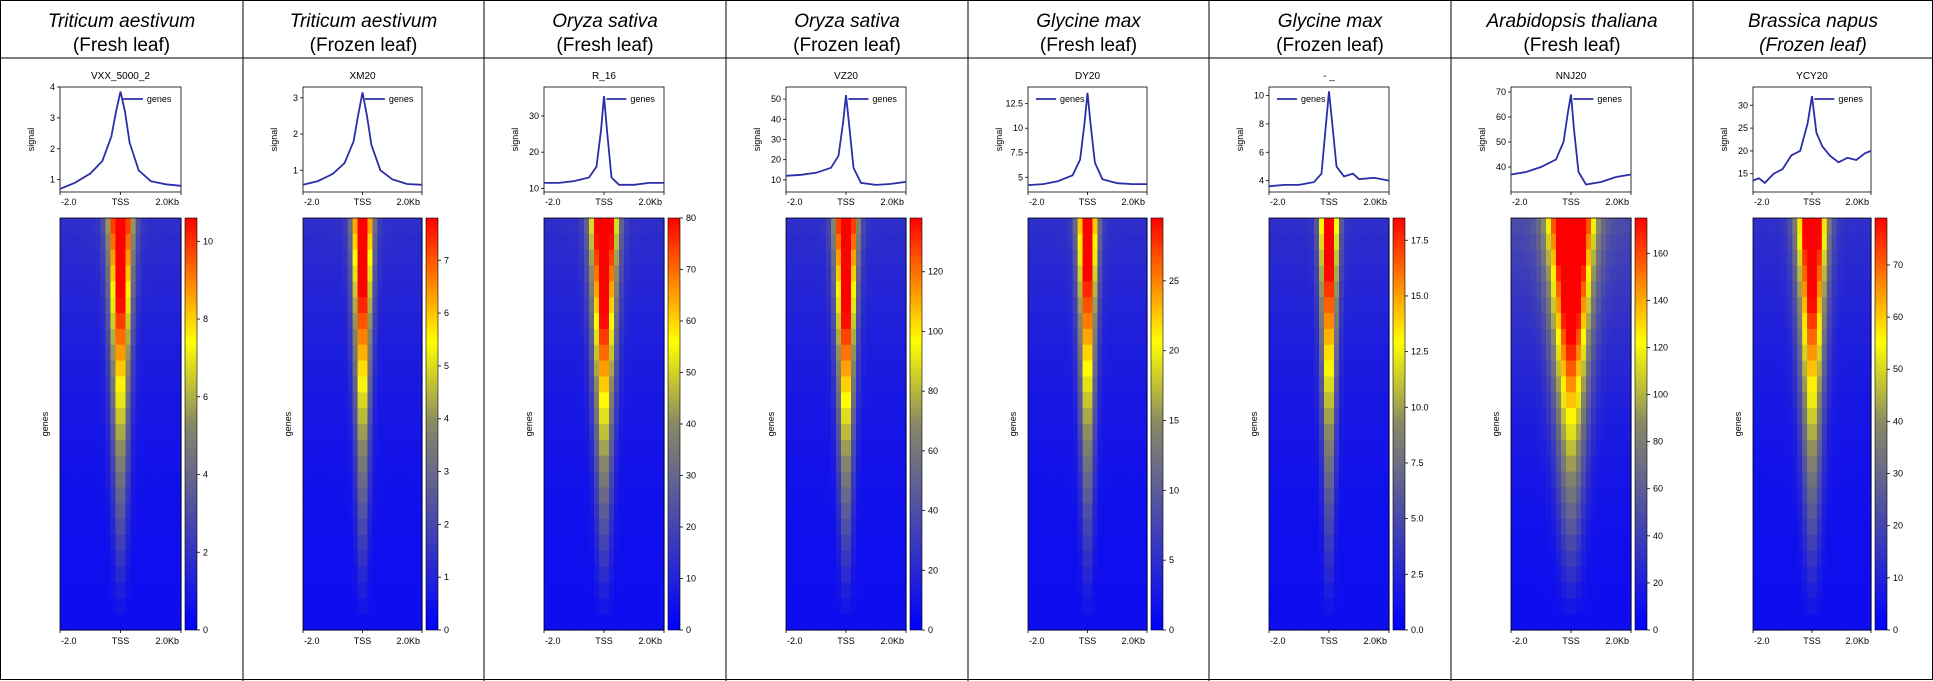 The height and width of the screenshot is (681, 1933). Describe the element at coordinates (1520, 202) in the screenshot. I see `profile-xtick-label: -2.0` at that location.